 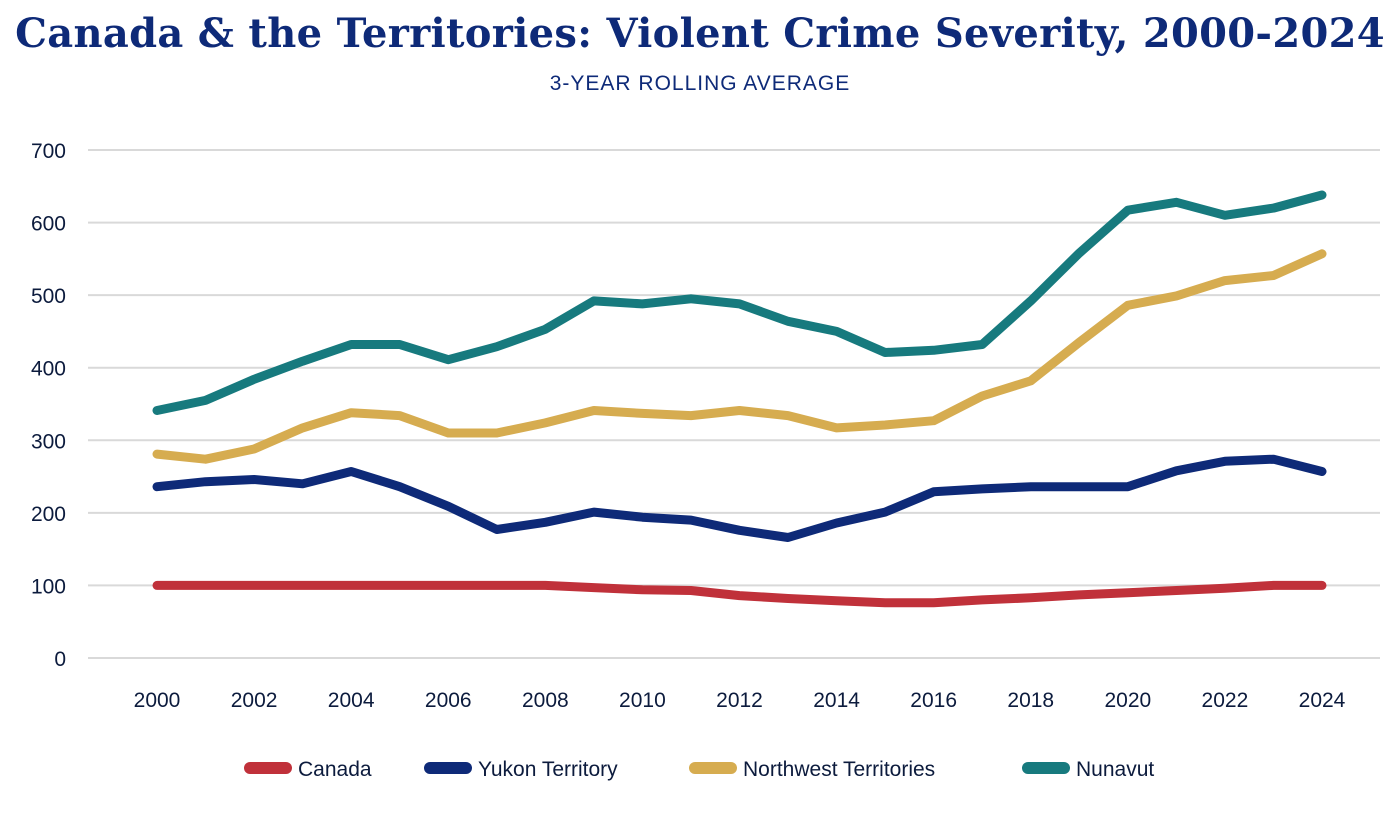 I want to click on x-tick-label: 2024, so click(x=1322, y=700).